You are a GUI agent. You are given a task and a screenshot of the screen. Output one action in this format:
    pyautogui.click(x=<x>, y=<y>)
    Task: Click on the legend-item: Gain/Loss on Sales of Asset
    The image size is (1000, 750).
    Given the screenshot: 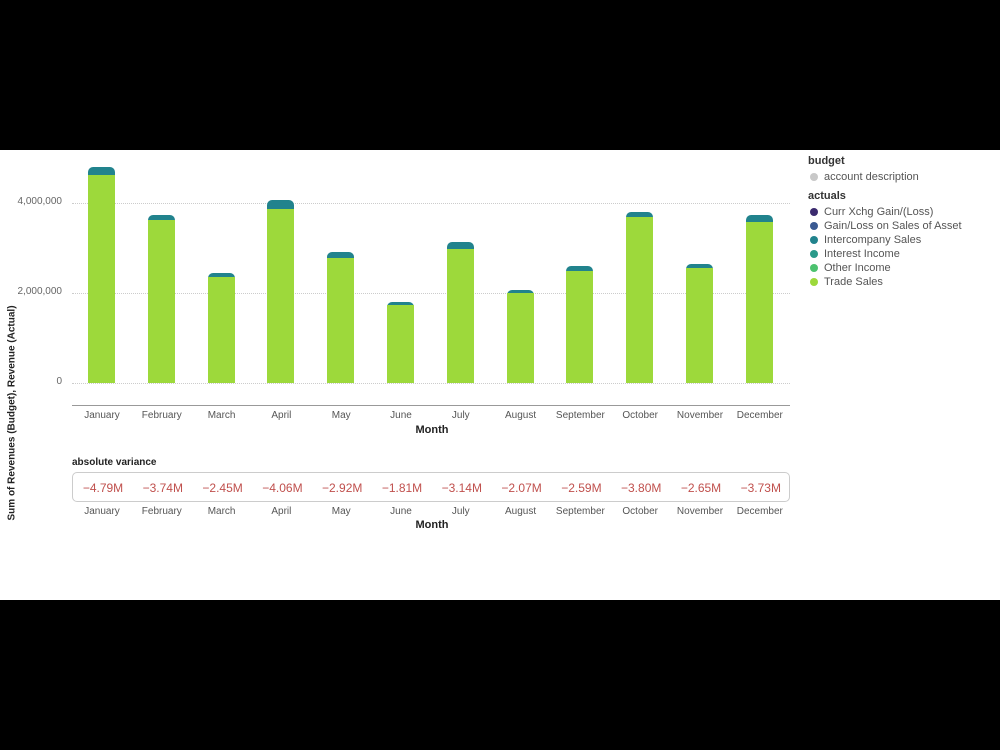 What is the action you would take?
    pyautogui.click(x=885, y=226)
    